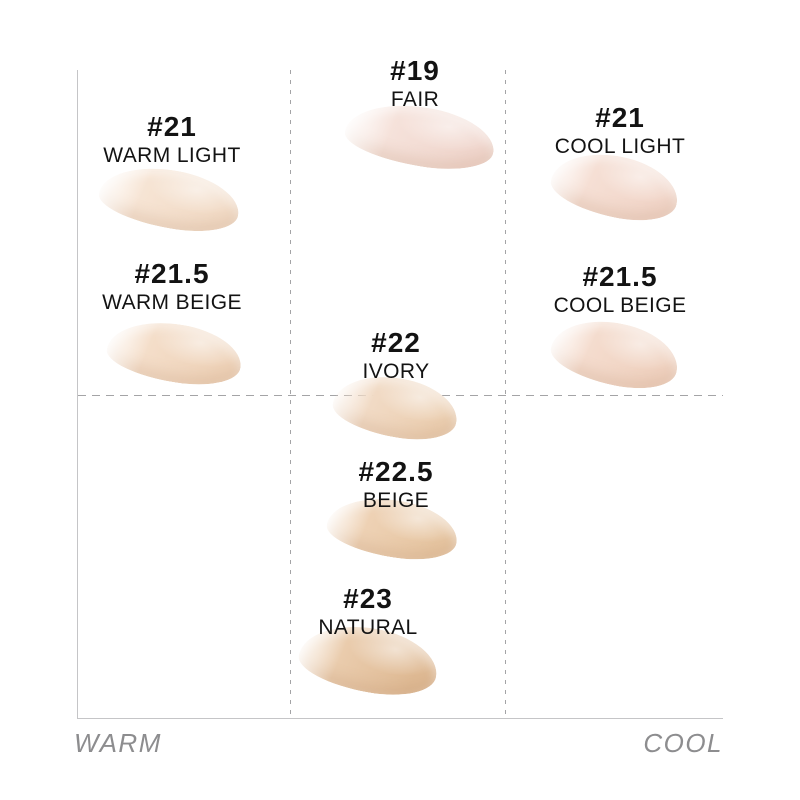  I want to click on cool-axis-label: COOL, so click(683, 743).